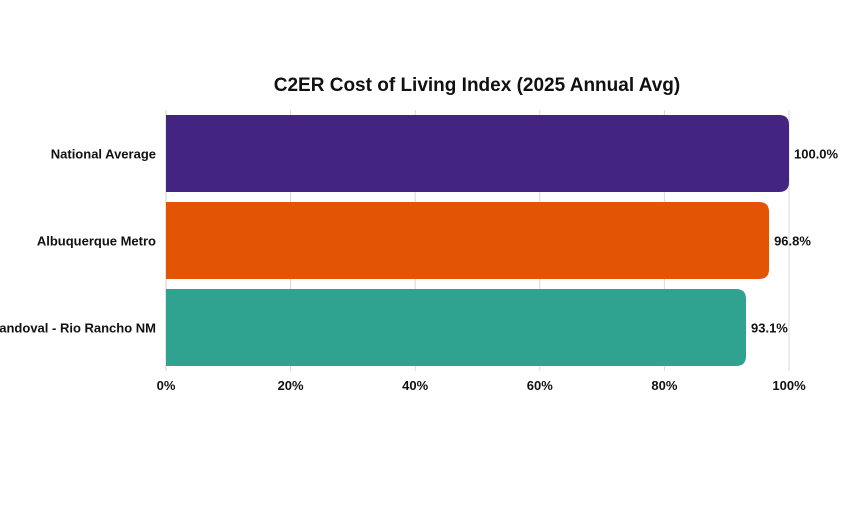 This screenshot has width=850, height=505. I want to click on category-label: Sandoval - Rio Rancho NM, so click(78, 328).